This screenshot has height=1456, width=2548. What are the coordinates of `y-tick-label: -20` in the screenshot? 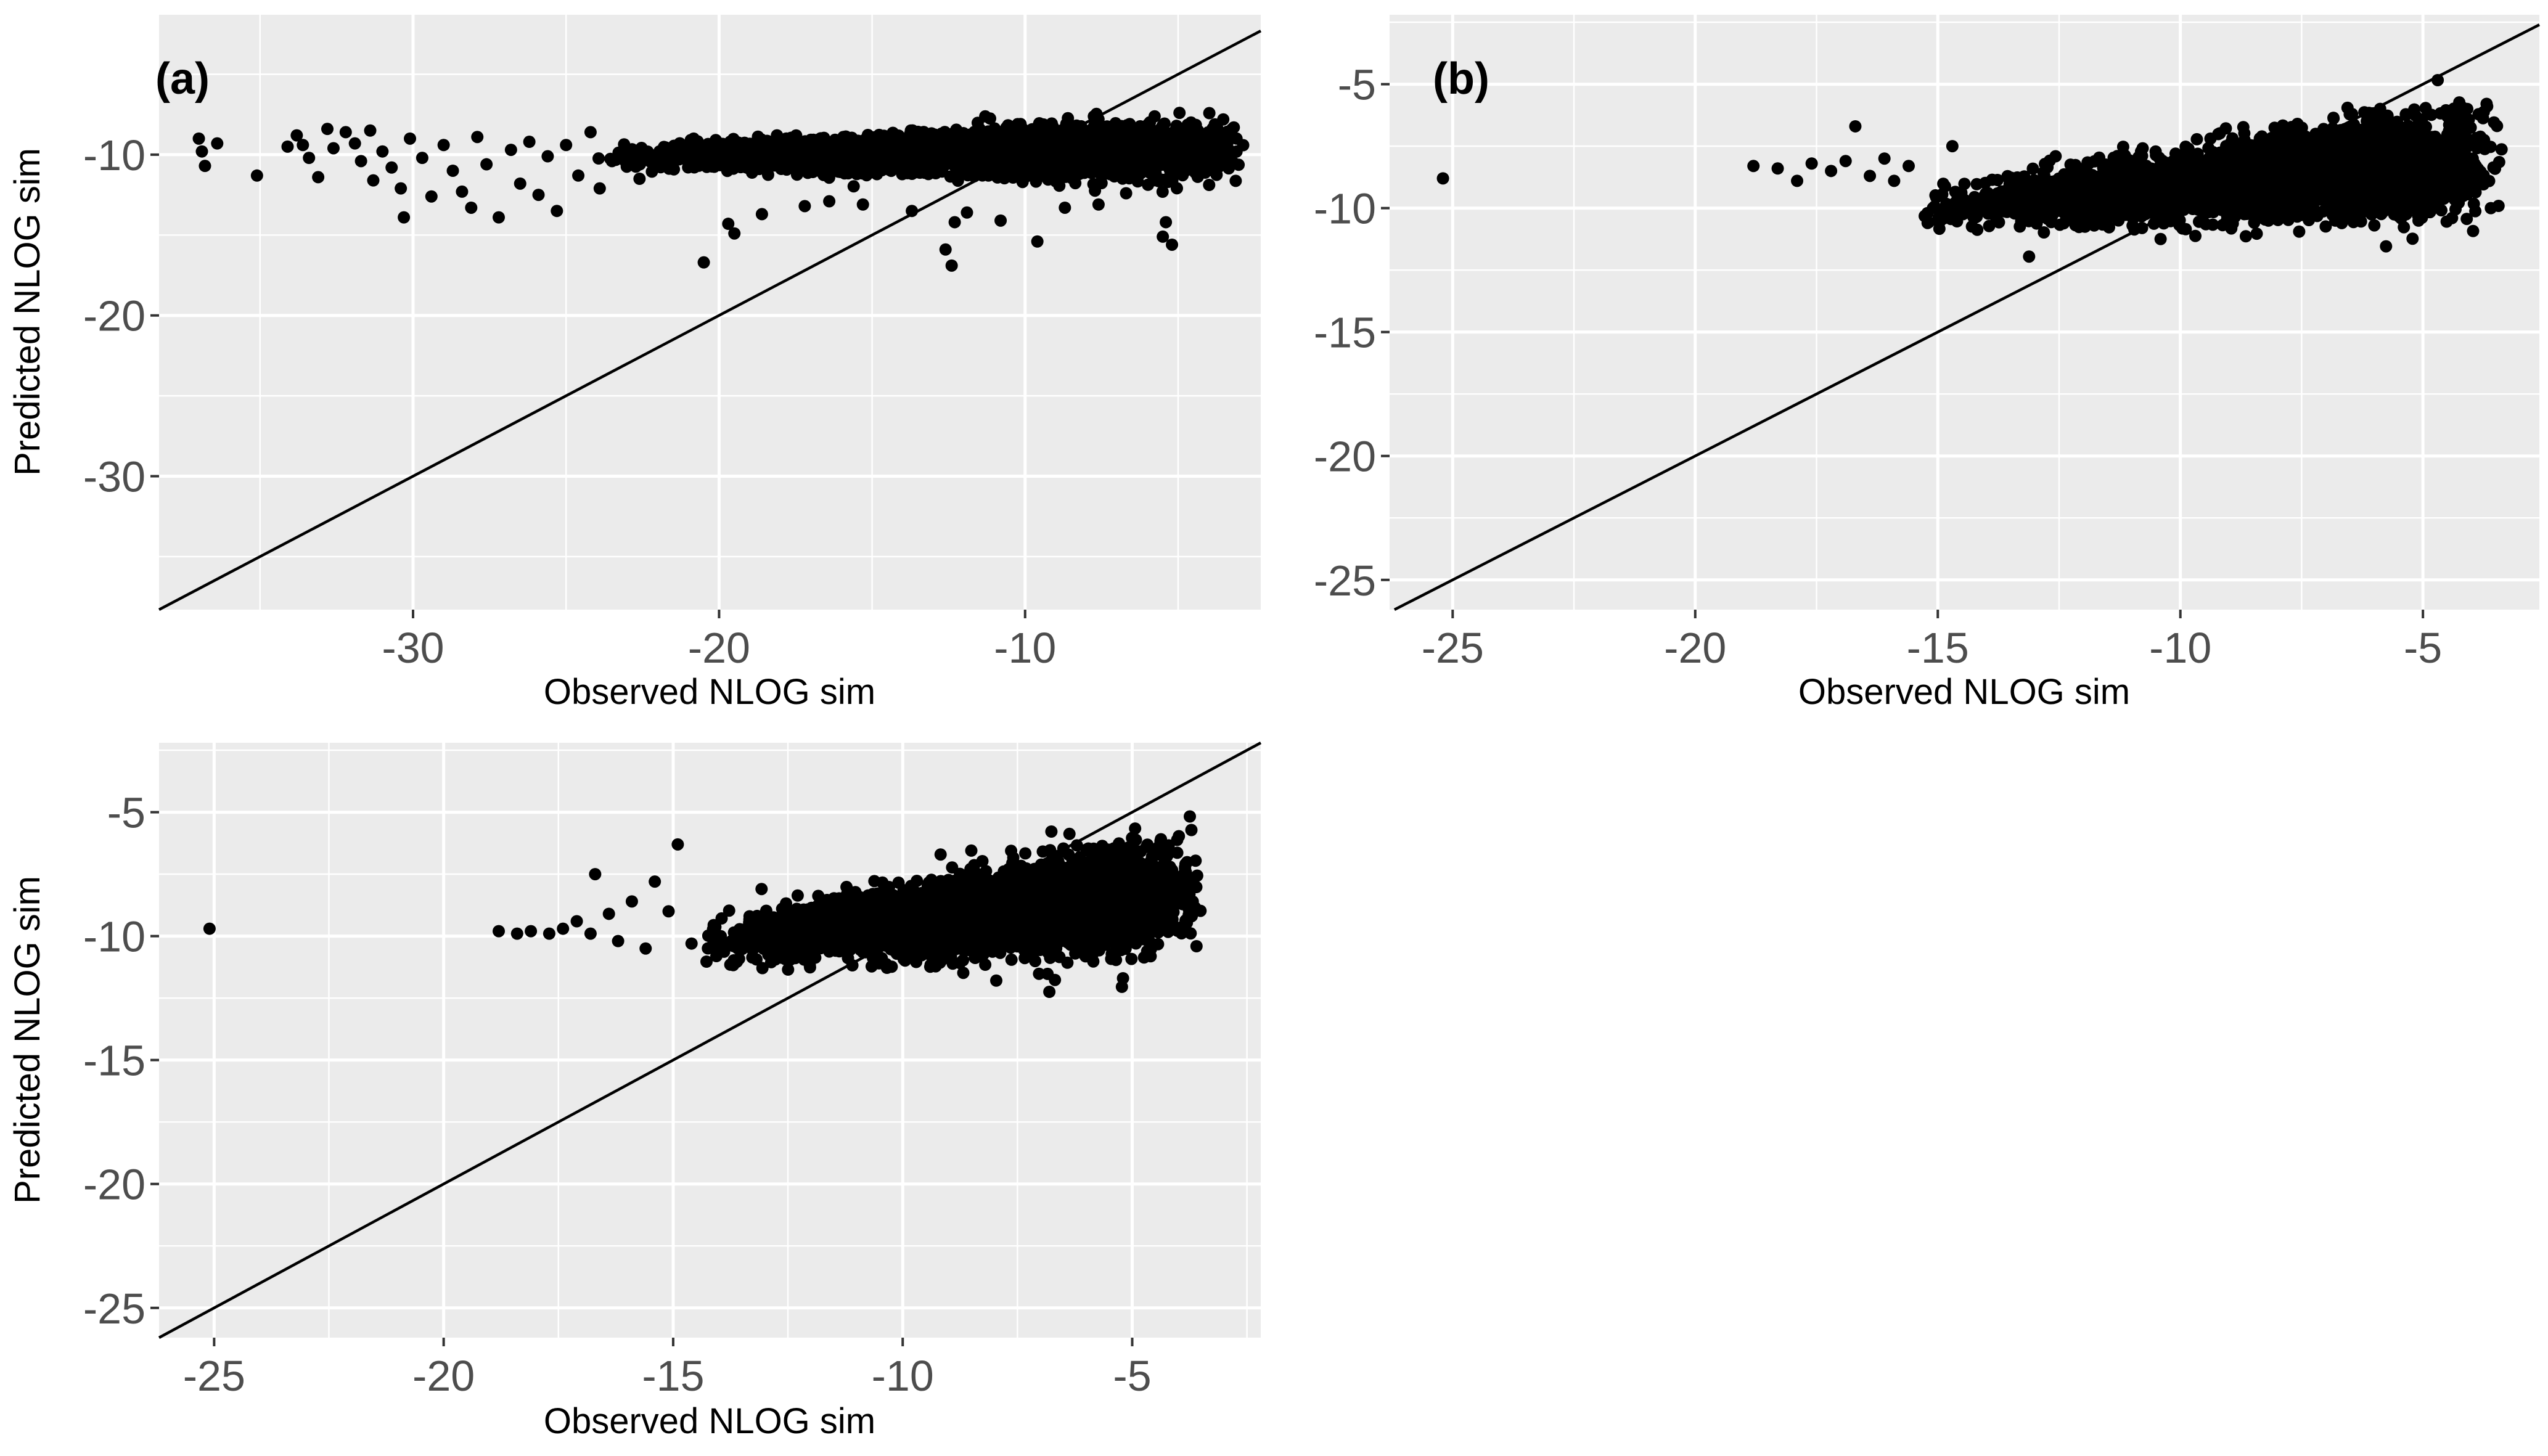 It's located at (114, 316).